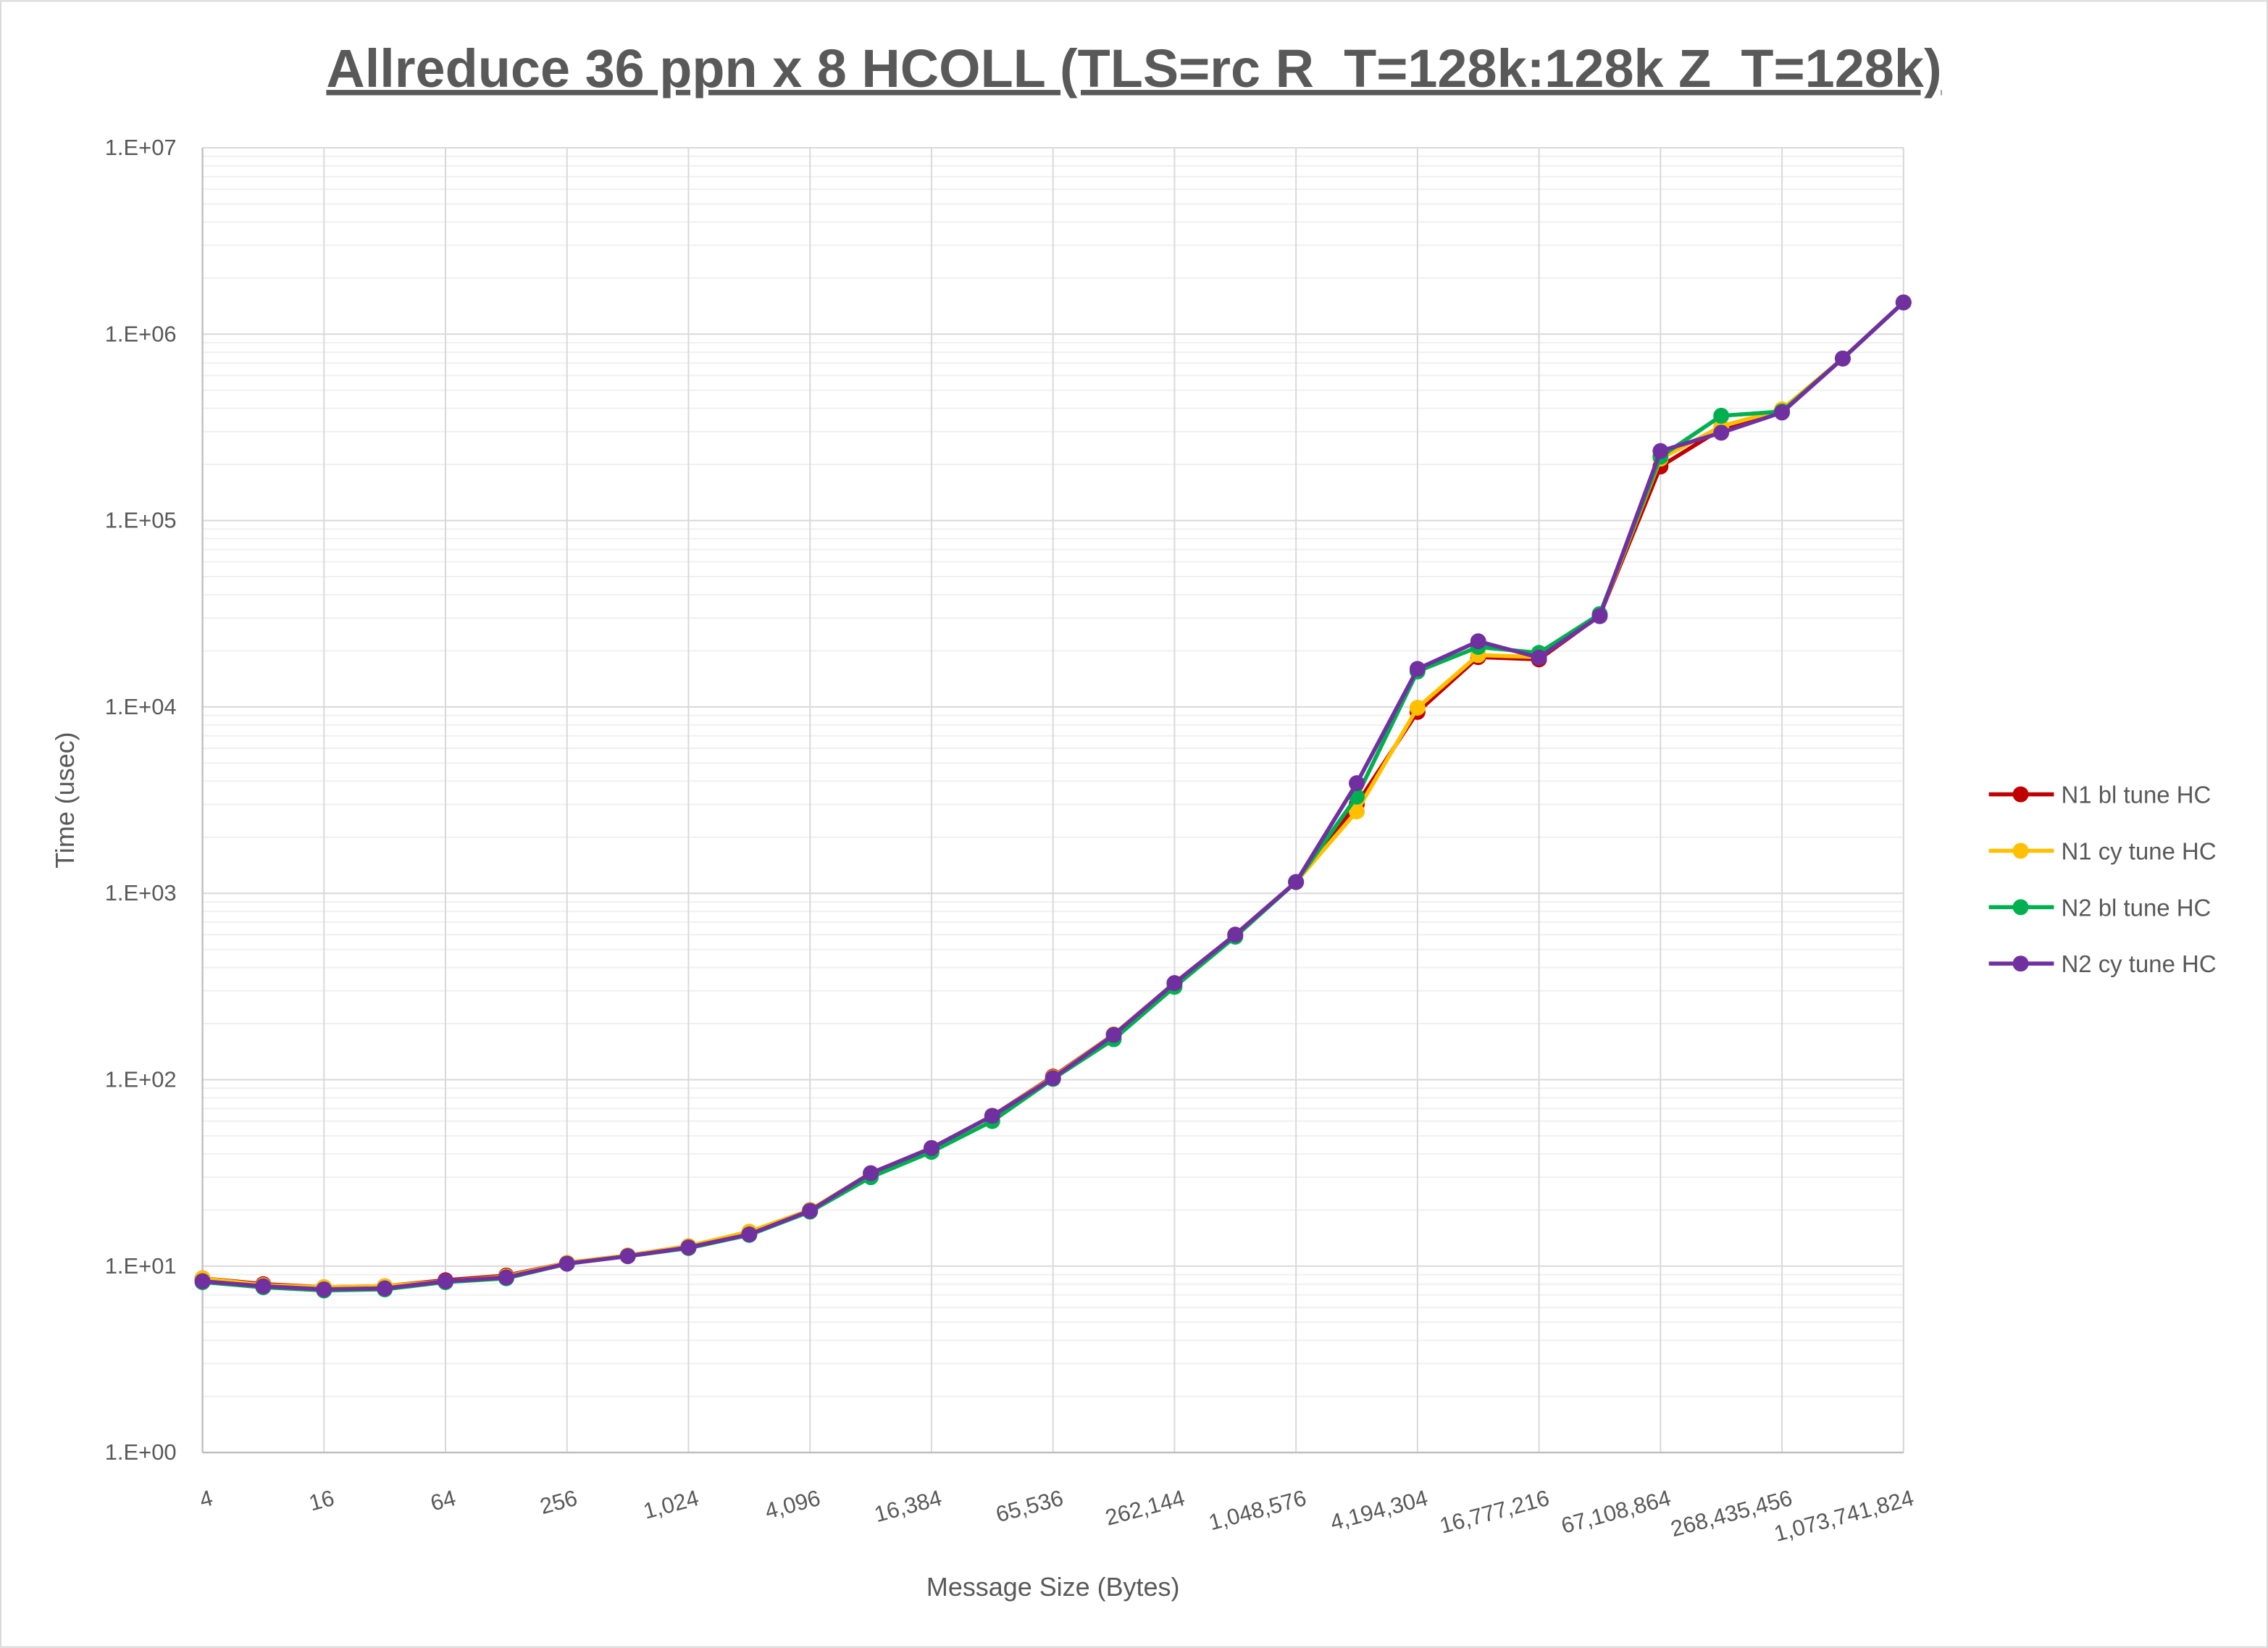 The height and width of the screenshot is (1648, 2268). What do you see at coordinates (443, 1500) in the screenshot?
I see `x-tick-label: 64` at bounding box center [443, 1500].